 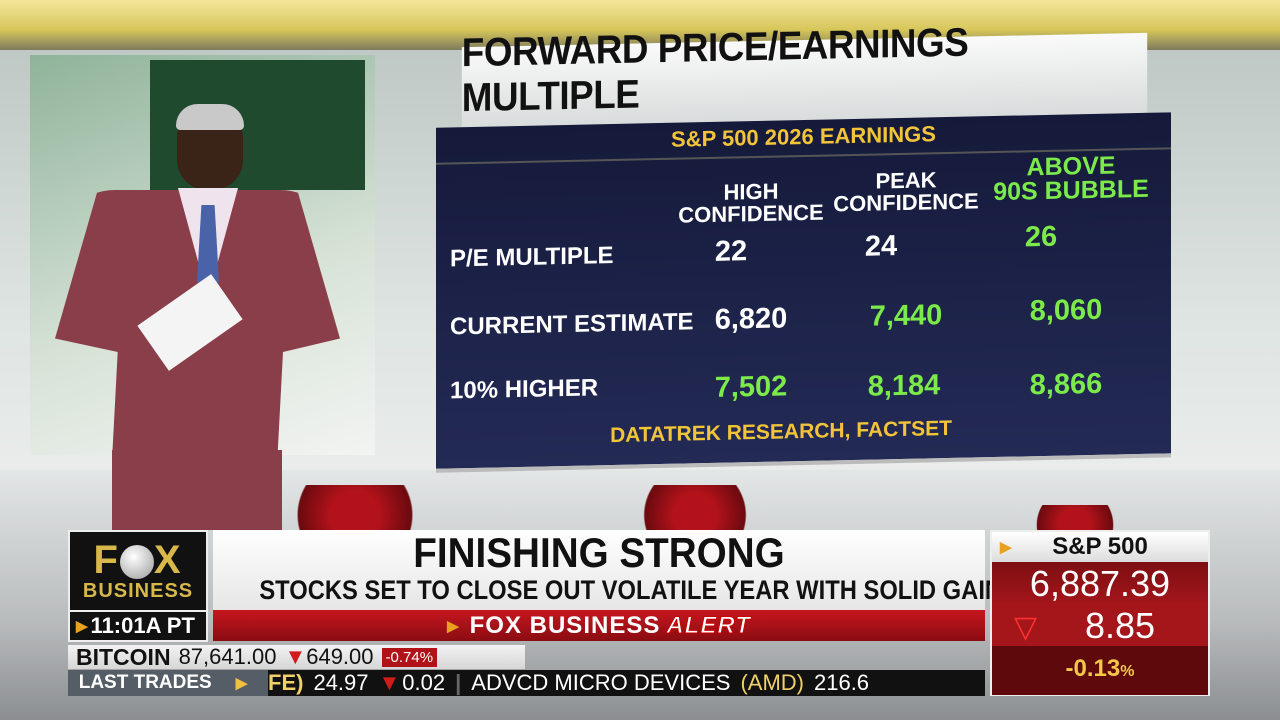 What do you see at coordinates (751, 203) in the screenshot?
I see `column-header-high-confidence: HIGH CONFIDENCE` at bounding box center [751, 203].